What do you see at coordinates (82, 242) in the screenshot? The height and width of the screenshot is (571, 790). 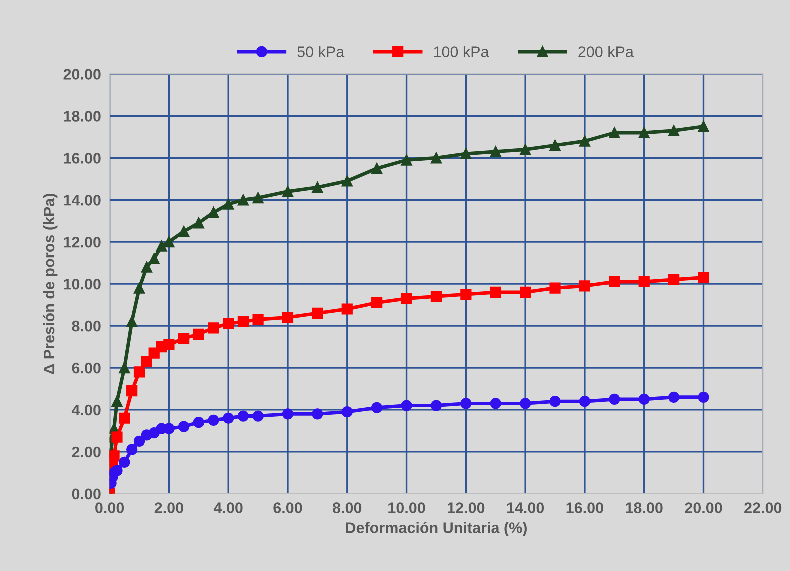 I see `y-tick-label: 12.00` at bounding box center [82, 242].